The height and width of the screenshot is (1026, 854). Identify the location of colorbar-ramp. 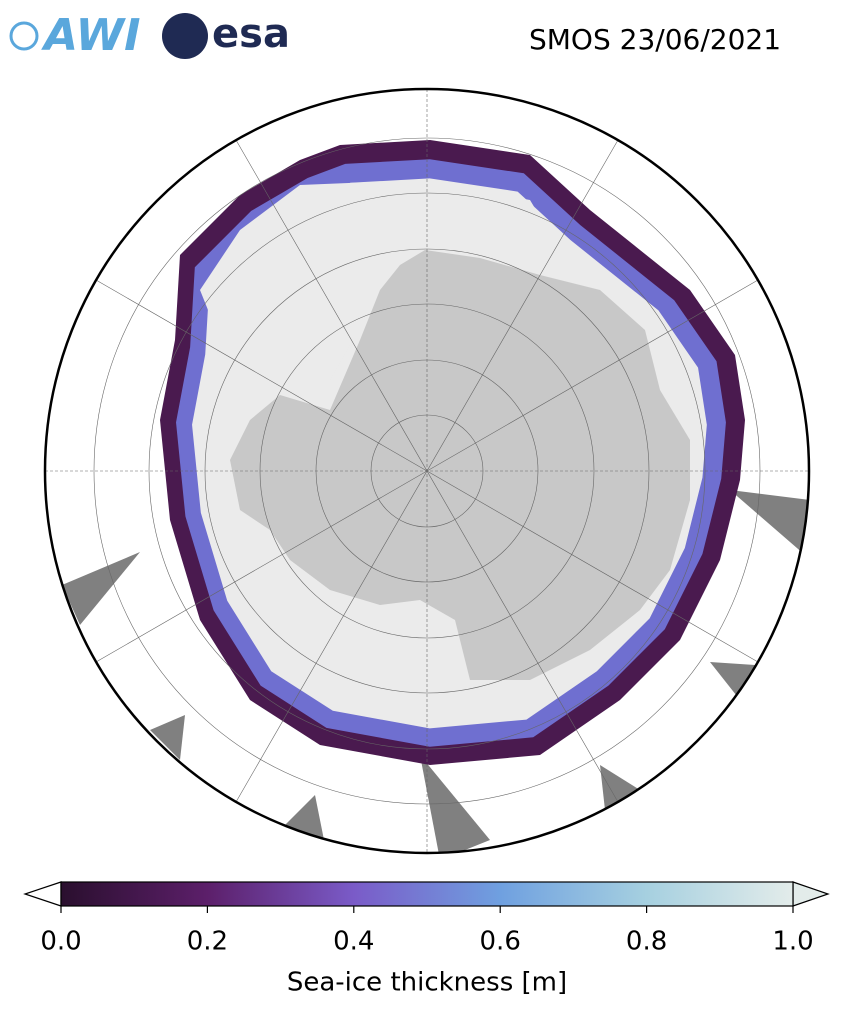
(427, 894).